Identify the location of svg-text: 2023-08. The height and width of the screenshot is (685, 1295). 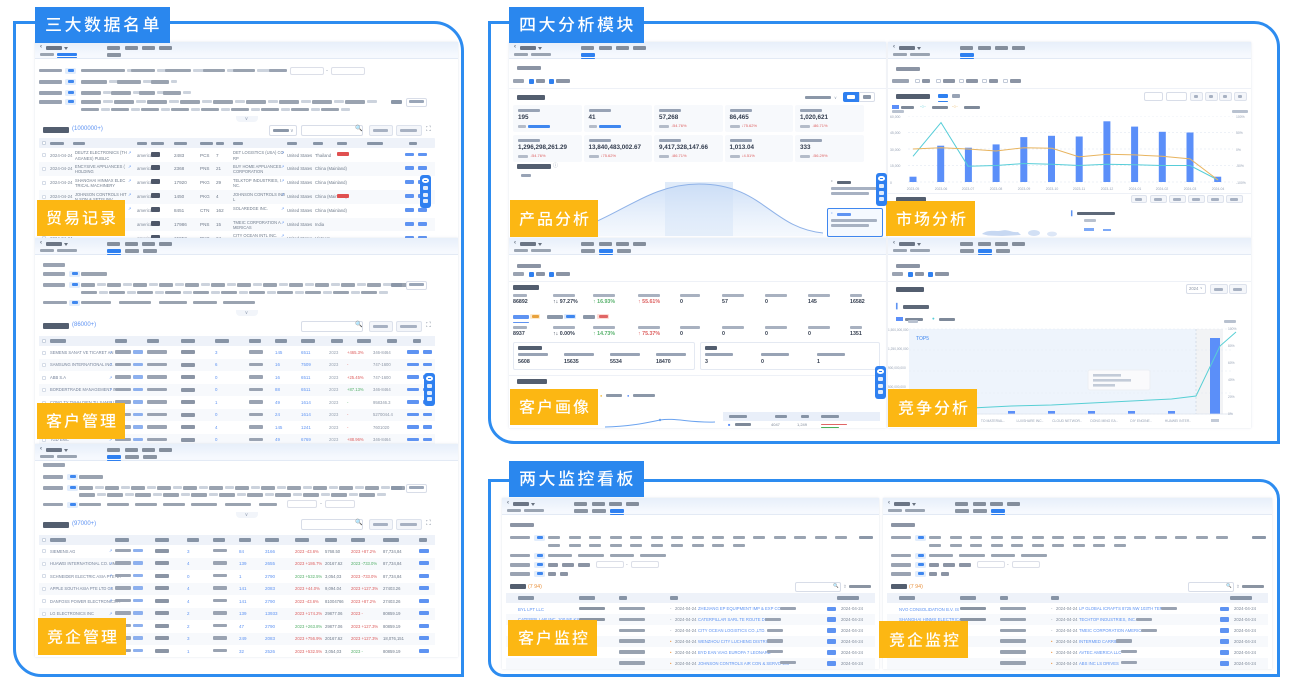
(996, 189).